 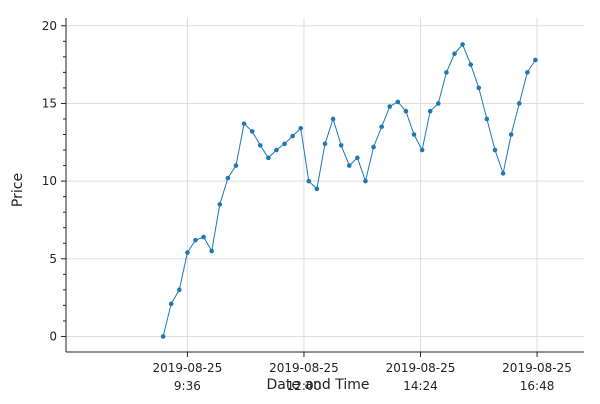 What do you see at coordinates (18, 190) in the screenshot?
I see `y-axis-title: Price` at bounding box center [18, 190].